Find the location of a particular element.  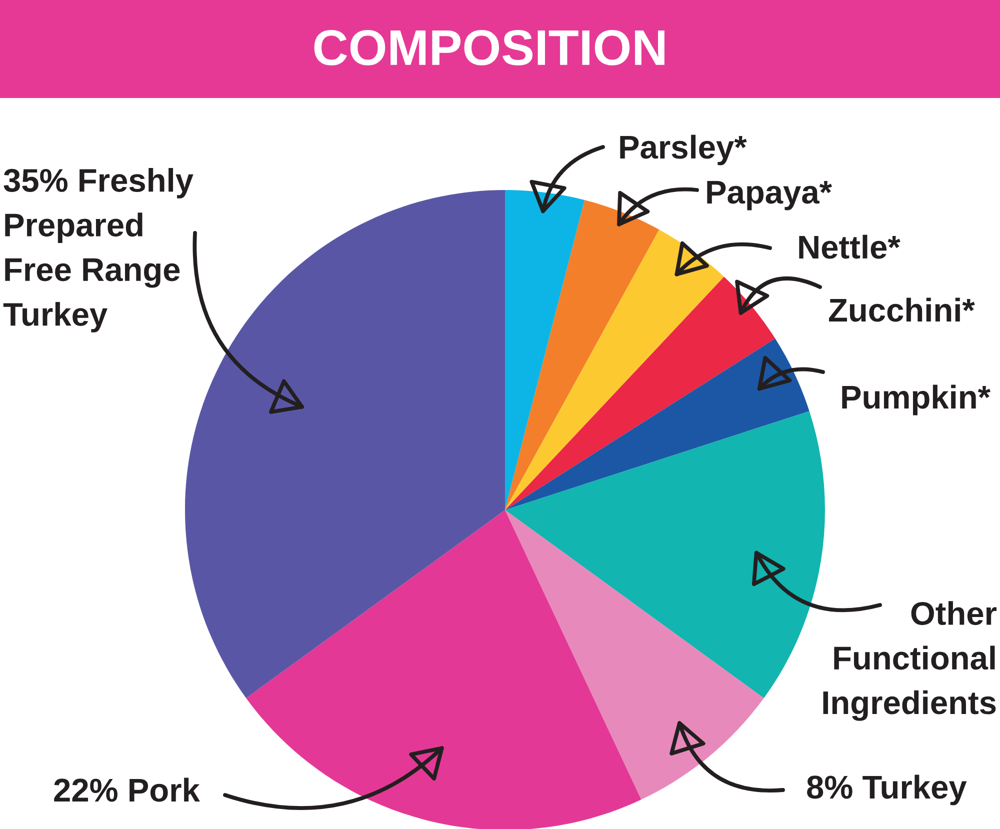

slice-label: 35% Freshly Prepared Free Range Turkey is located at coordinates (98, 250).